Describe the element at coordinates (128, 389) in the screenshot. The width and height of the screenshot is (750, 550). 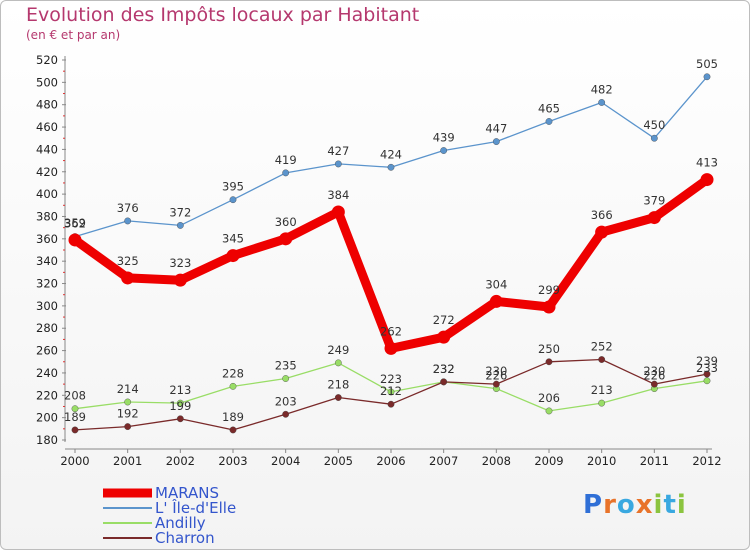
I see `data-label: 214` at that location.